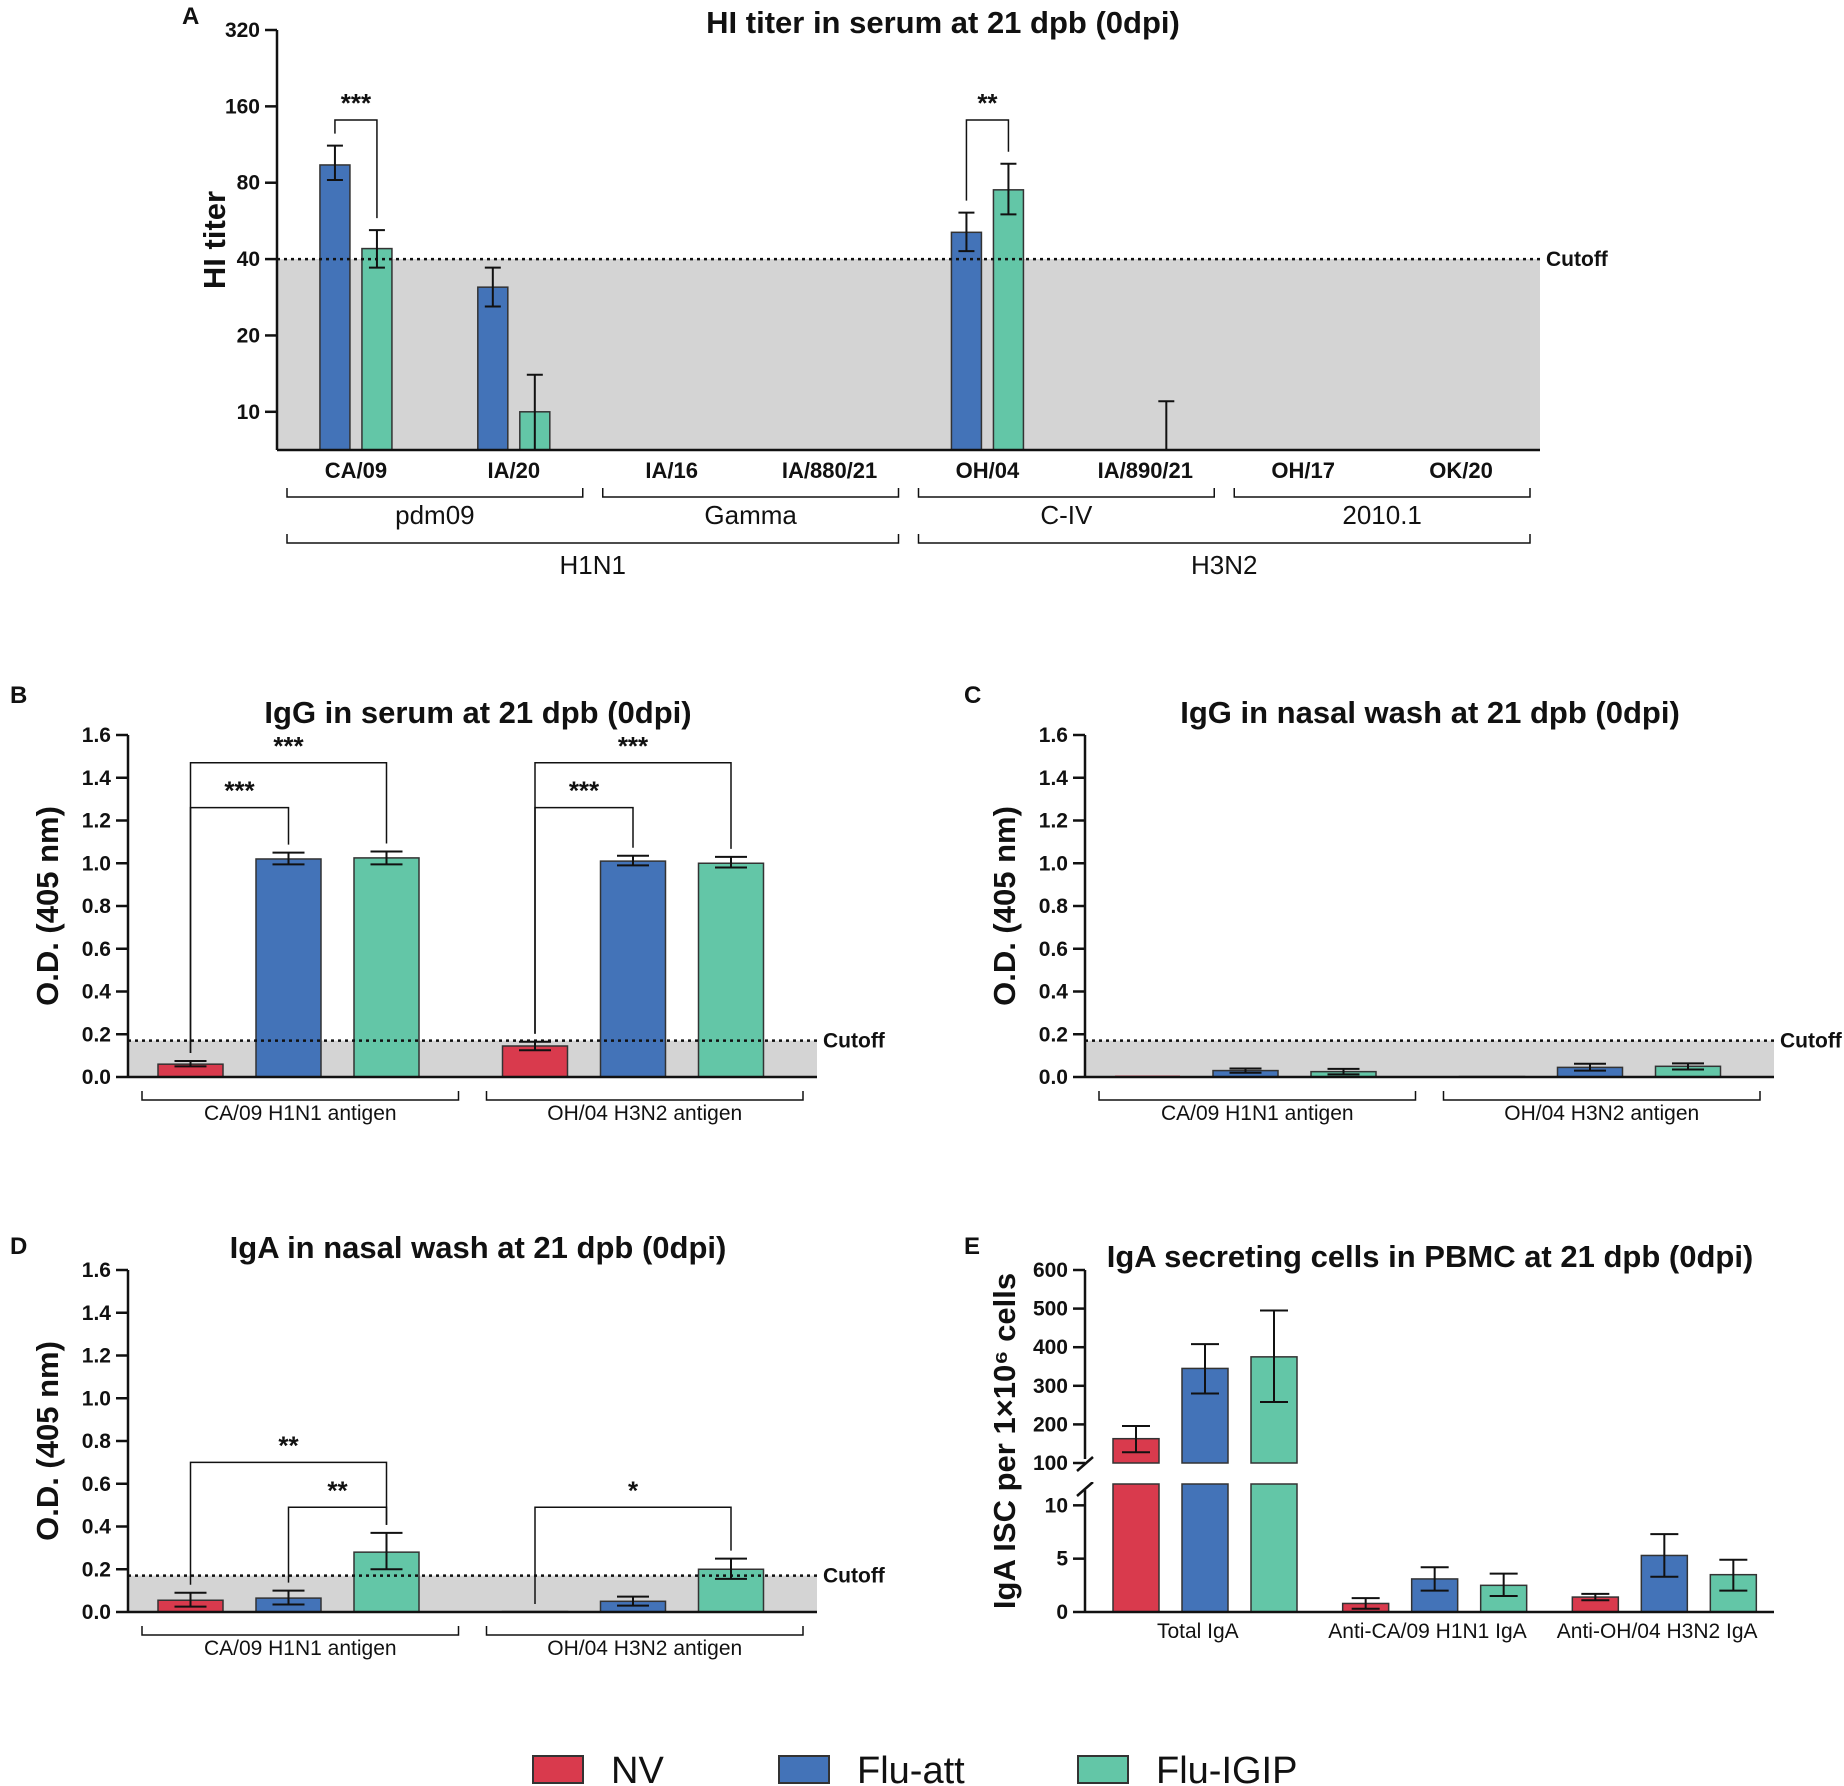 The image size is (1844, 1786). Describe the element at coordinates (593, 565) in the screenshot. I see `supergroup-label: H1N1` at that location.